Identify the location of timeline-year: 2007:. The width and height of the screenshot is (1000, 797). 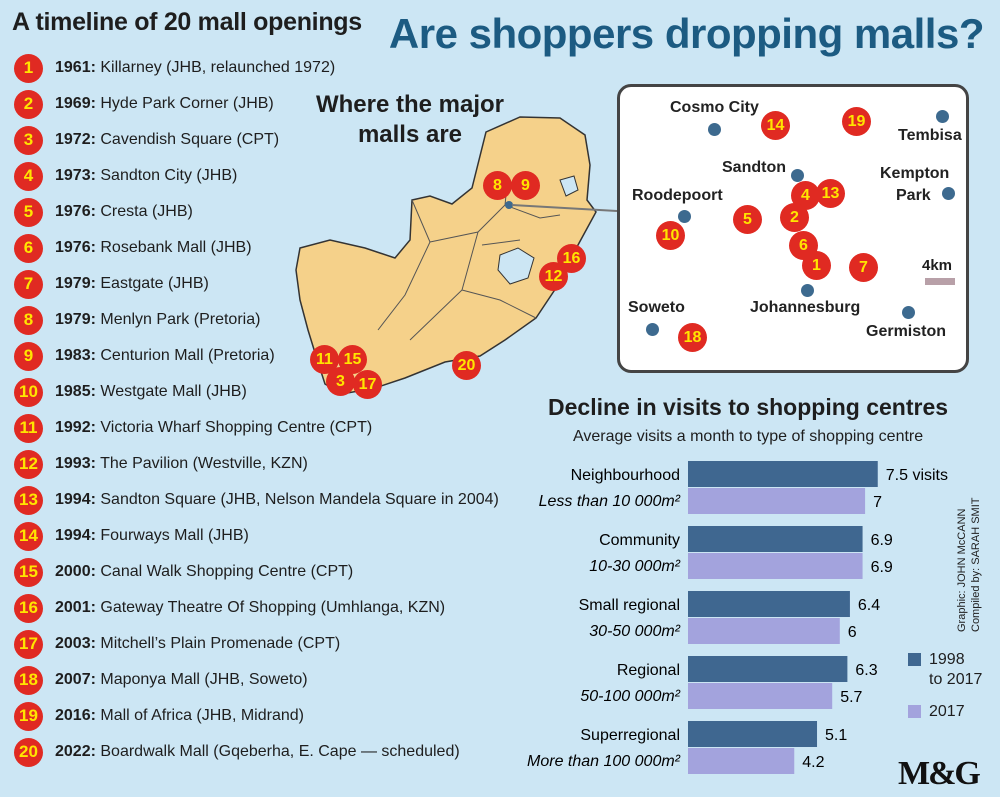
(75, 679).